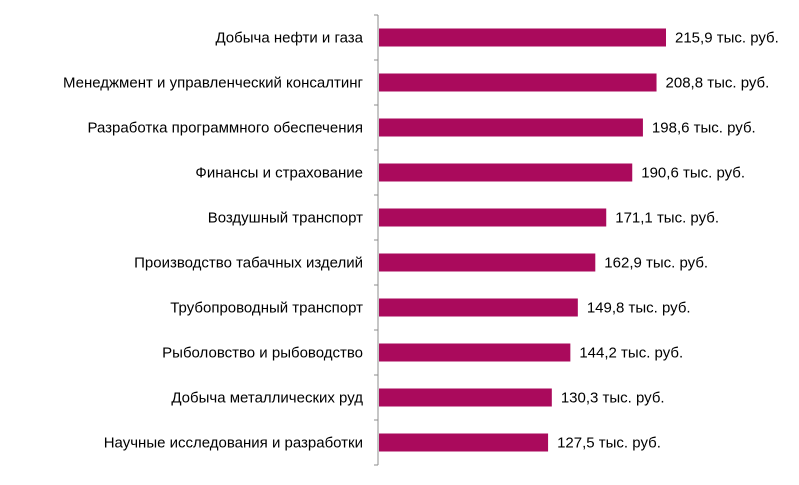 Image resolution: width=799 pixels, height=485 pixels. Describe the element at coordinates (727, 38) in the screenshot. I see `value-label: 215,9 тыс. руб.` at that location.